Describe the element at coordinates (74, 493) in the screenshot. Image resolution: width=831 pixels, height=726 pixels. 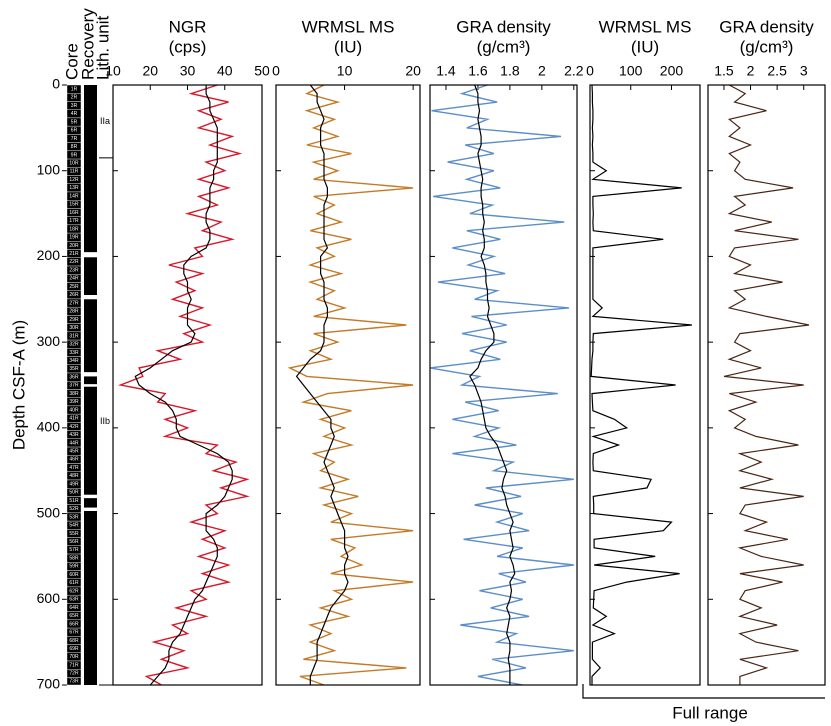
I see `core-label: 50R` at that location.